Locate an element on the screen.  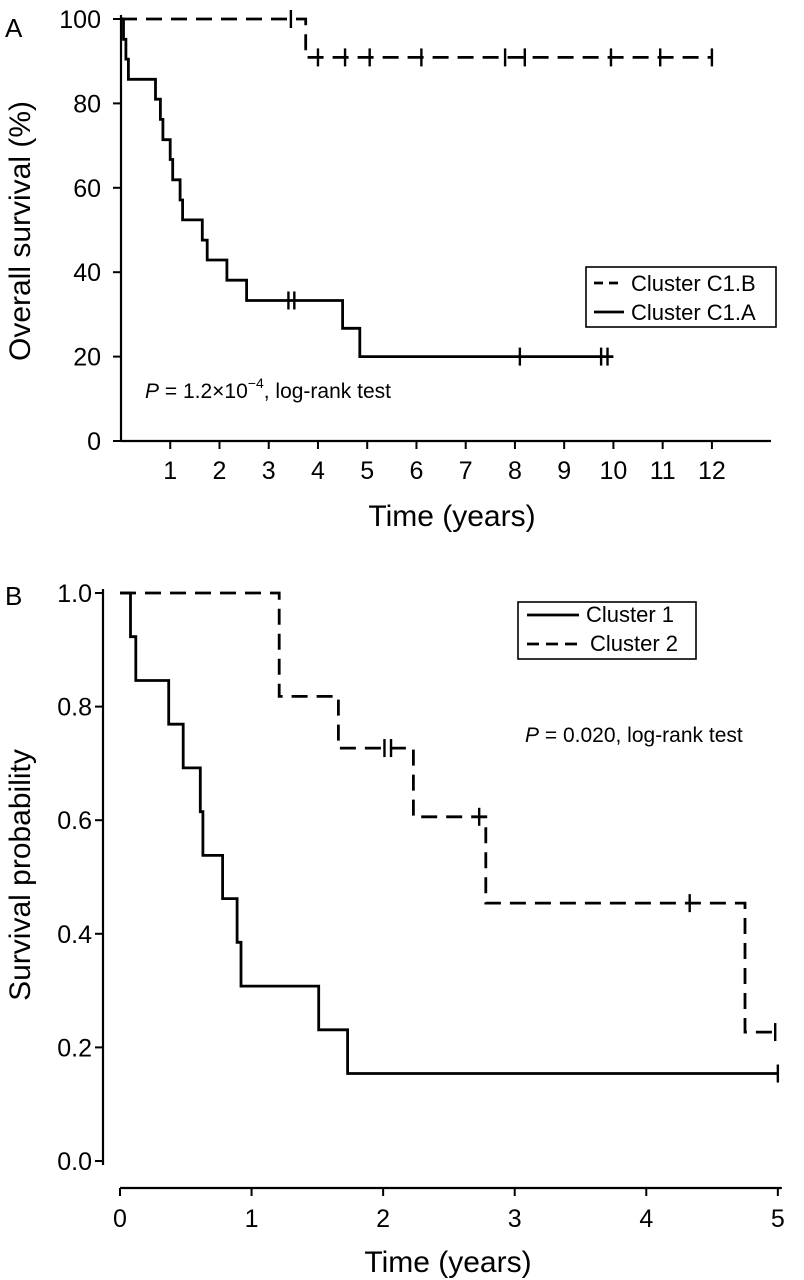
panel-a-p-suffix: , log-rank test is located at coordinates (327, 391).